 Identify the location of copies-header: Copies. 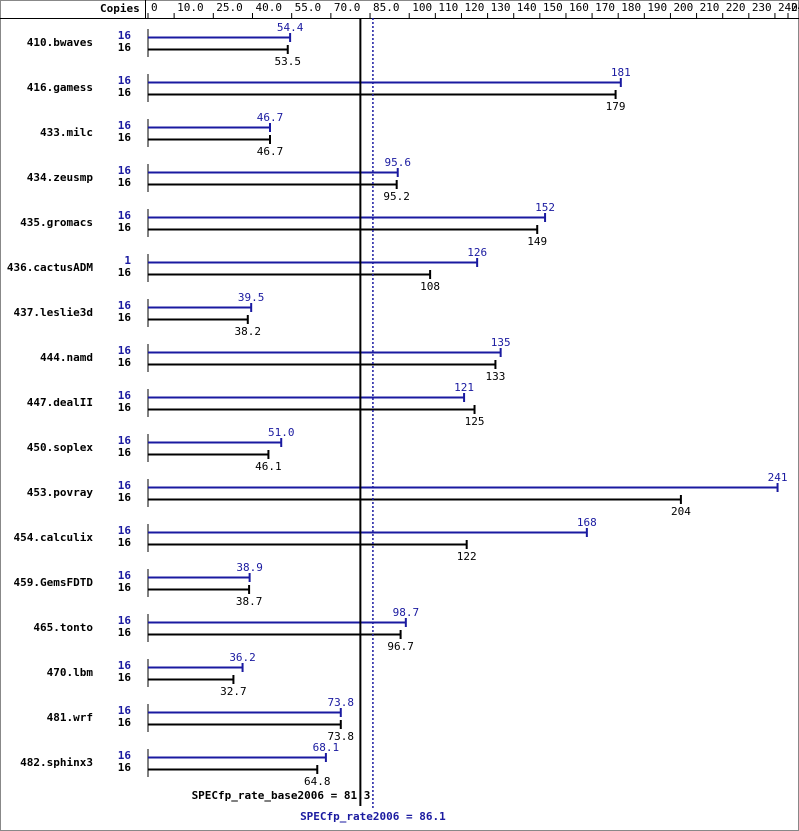
(120, 8).